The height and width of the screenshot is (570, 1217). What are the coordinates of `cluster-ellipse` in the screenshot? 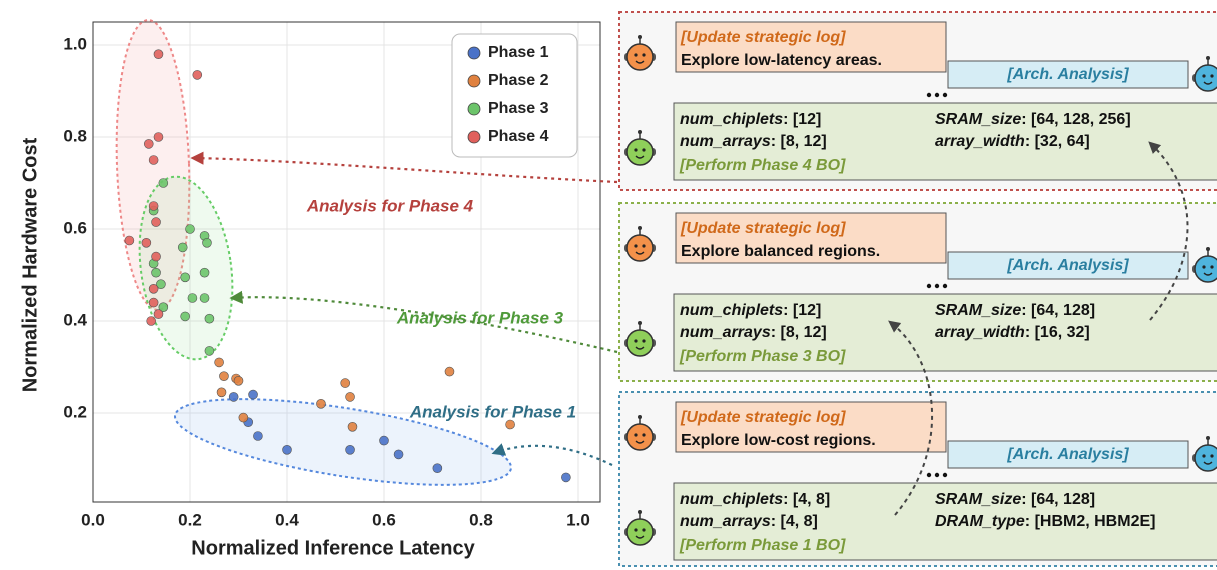 It's located at (343, 442).